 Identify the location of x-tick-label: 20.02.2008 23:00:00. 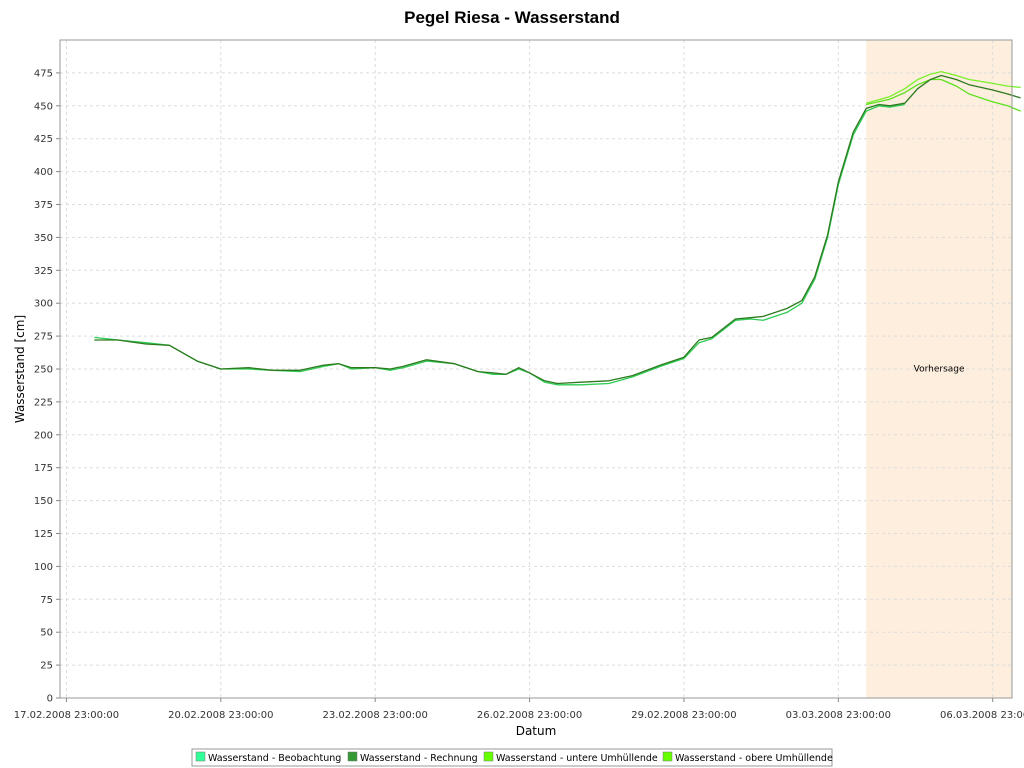
(220, 715).